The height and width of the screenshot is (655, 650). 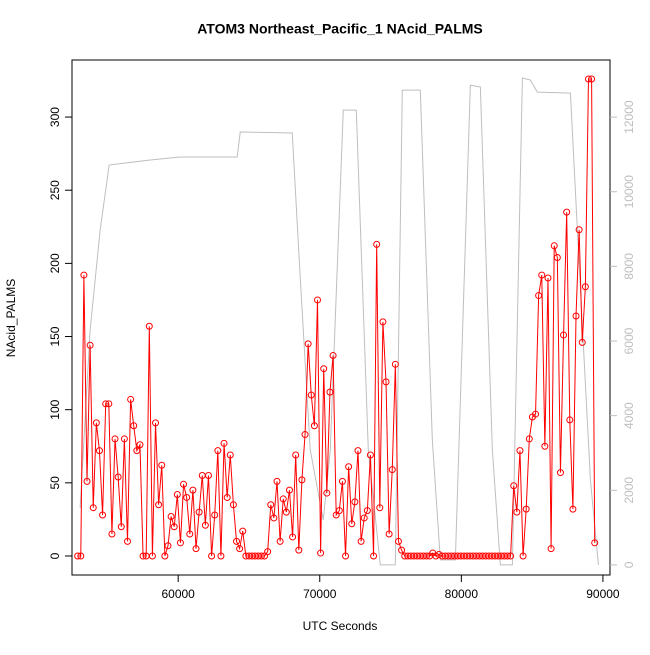 What do you see at coordinates (629, 266) in the screenshot?
I see `y2-tick-label: 8000` at bounding box center [629, 266].